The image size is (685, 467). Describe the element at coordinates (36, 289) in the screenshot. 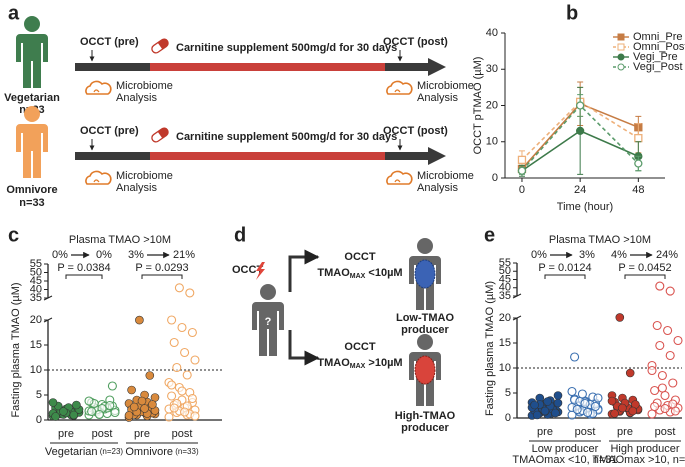

I see `y-tick-label: 40` at that location.